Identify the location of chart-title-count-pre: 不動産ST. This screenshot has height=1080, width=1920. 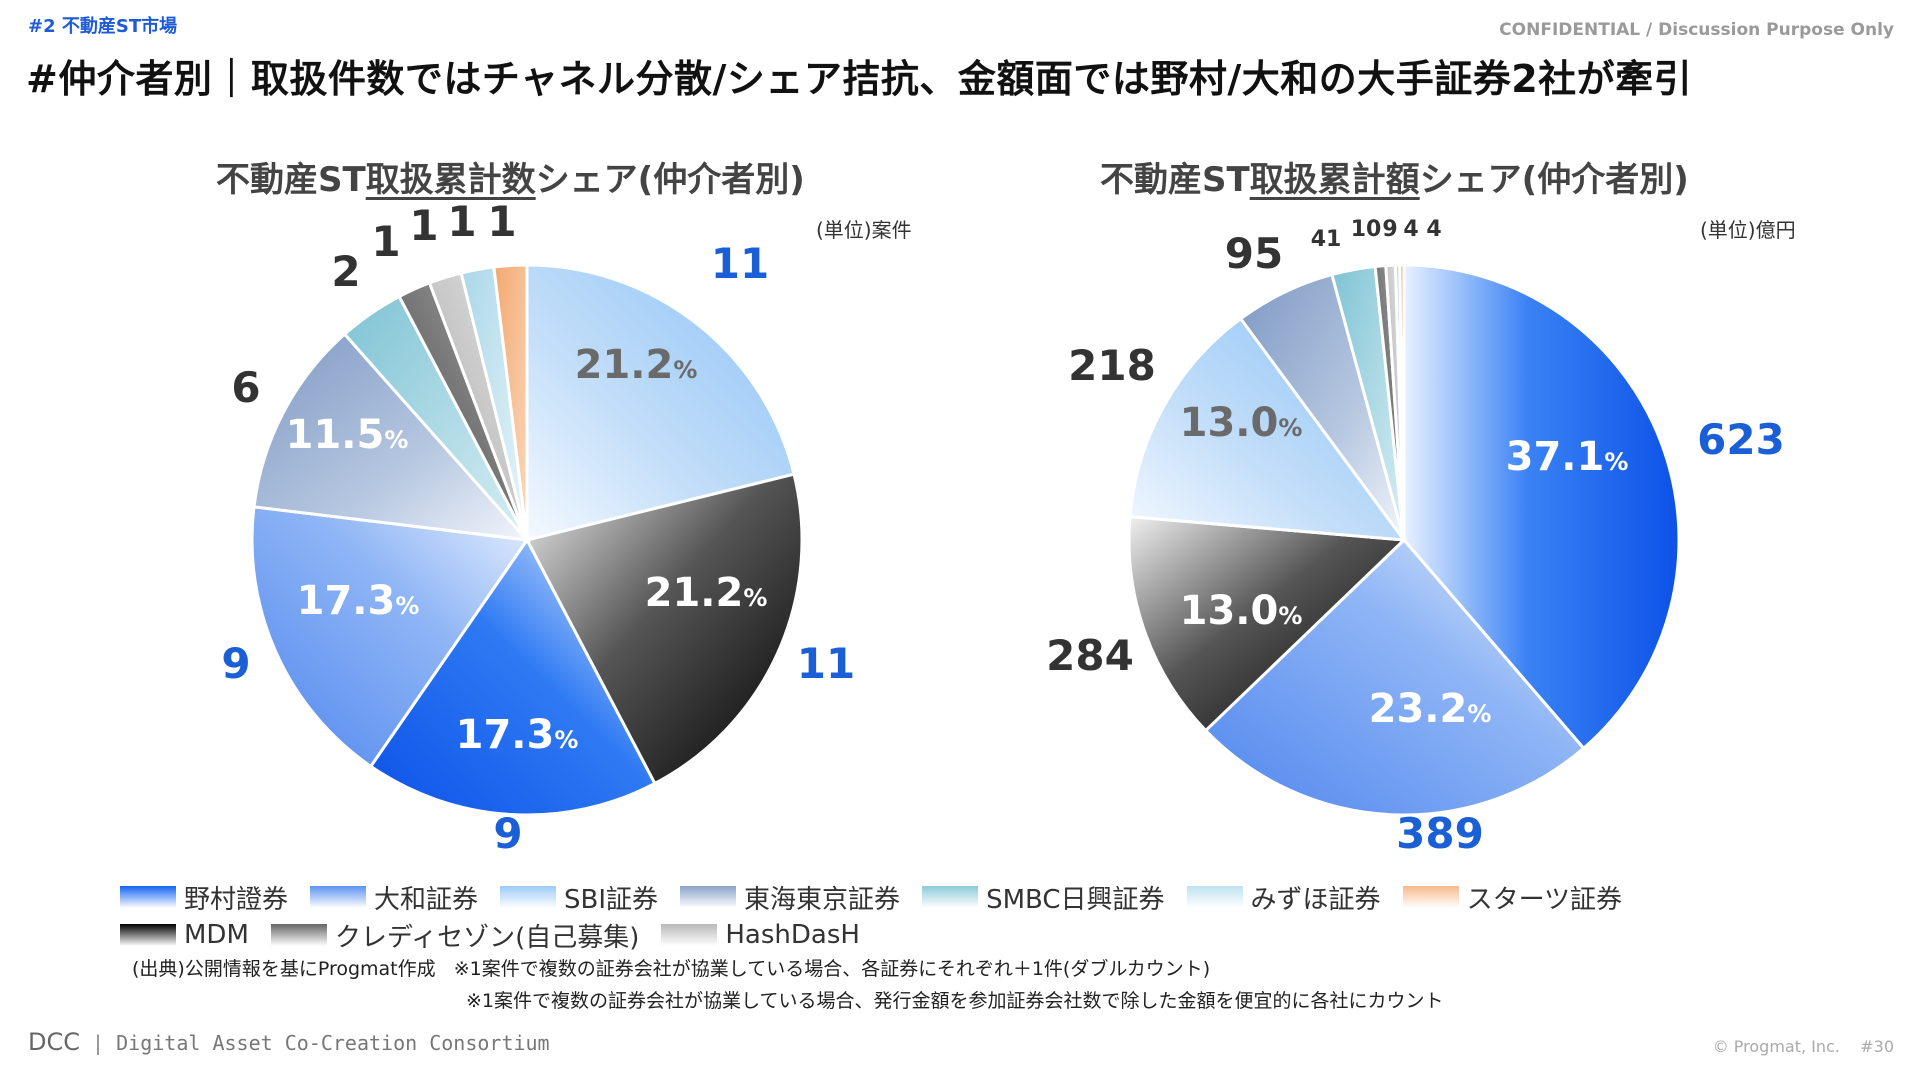
(291, 180).